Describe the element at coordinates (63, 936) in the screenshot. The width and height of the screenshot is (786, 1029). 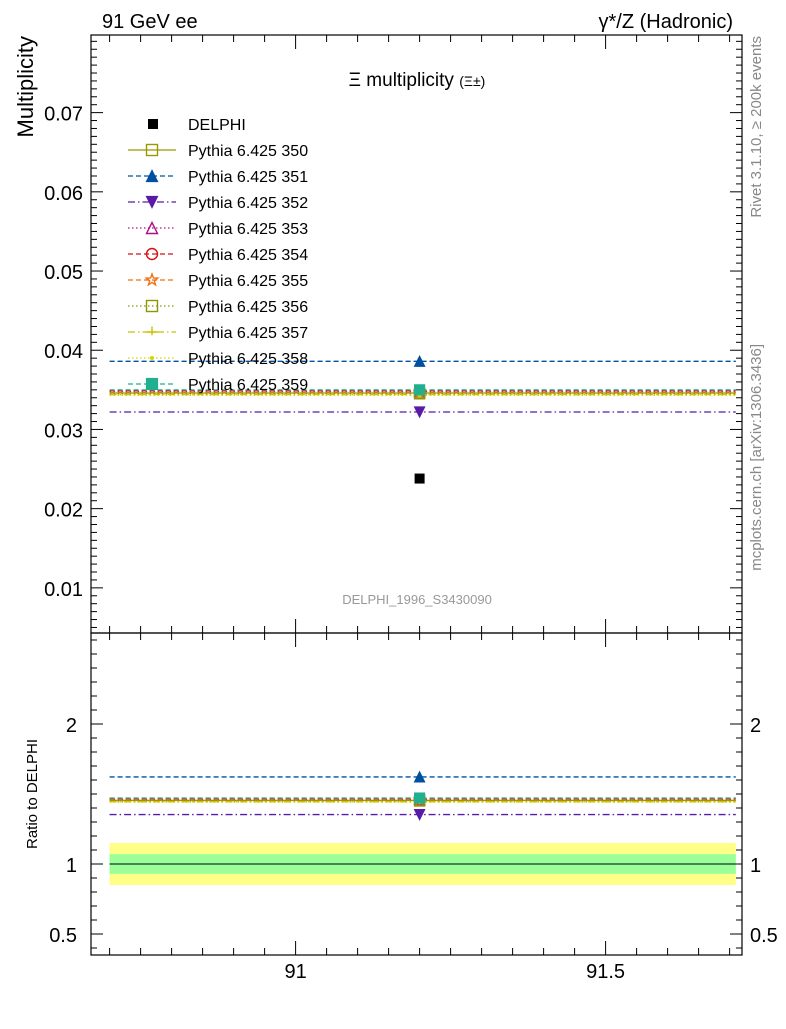
I see `ratio-y-tick-label: 0.5` at that location.